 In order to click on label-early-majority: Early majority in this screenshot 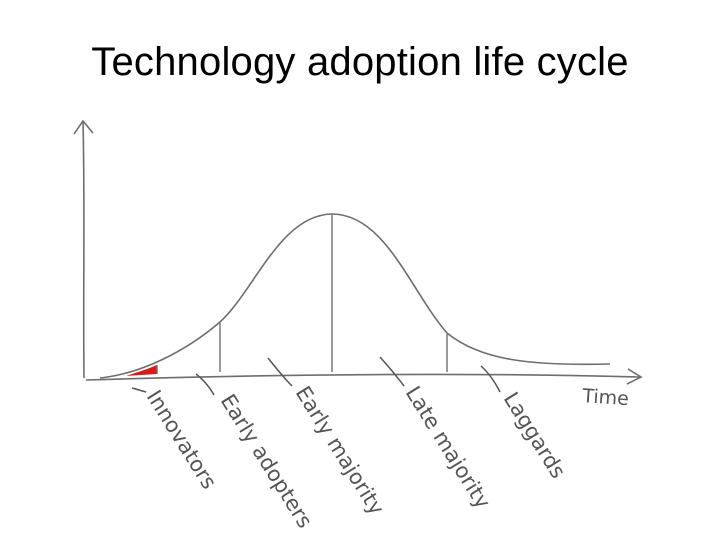, I will do `click(340, 450)`.